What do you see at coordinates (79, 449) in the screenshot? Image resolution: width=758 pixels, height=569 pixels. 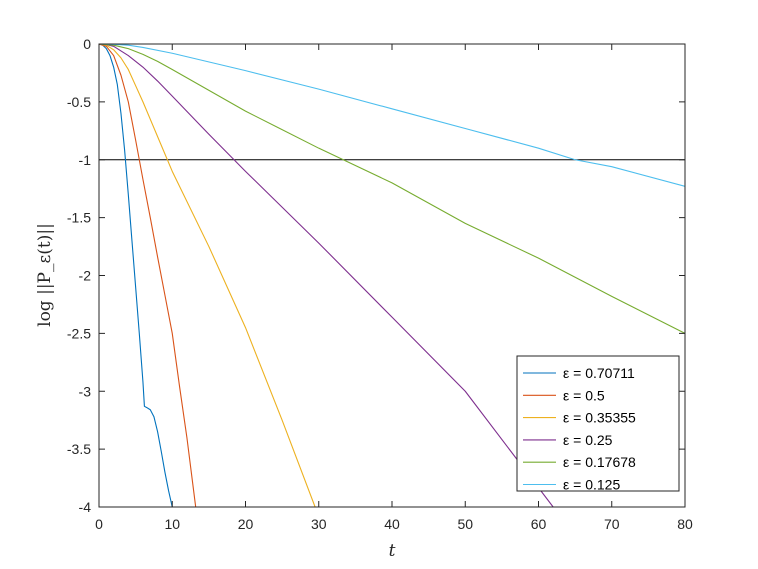 I see `y-tick-label: -3.5` at bounding box center [79, 449].